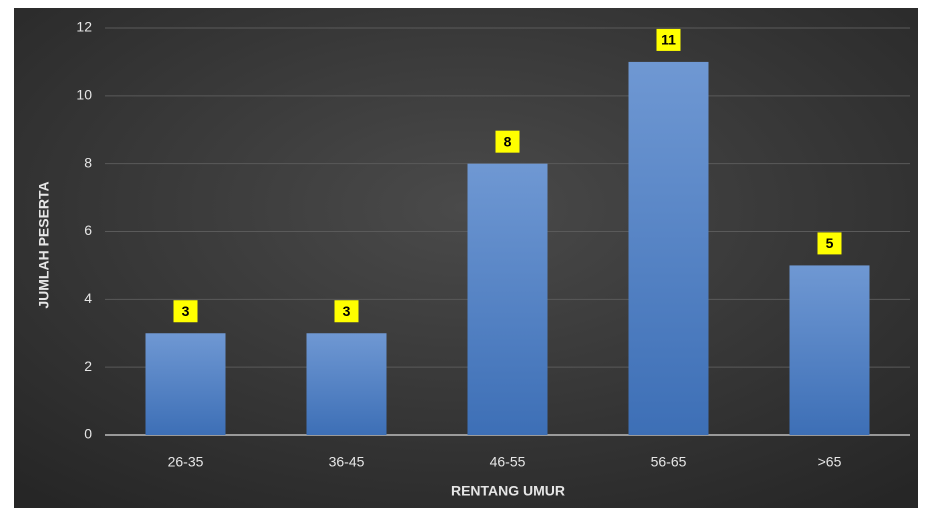 The height and width of the screenshot is (515, 926). What do you see at coordinates (88, 434) in the screenshot?
I see `y-tick-label: 0` at bounding box center [88, 434].